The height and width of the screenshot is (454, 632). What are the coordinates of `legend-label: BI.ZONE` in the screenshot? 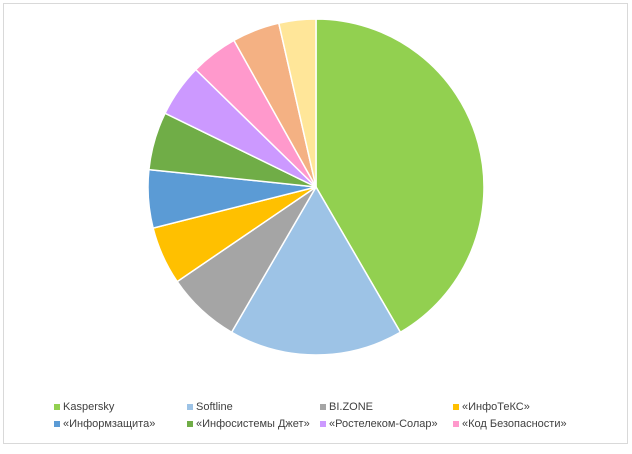 It's located at (351, 407).